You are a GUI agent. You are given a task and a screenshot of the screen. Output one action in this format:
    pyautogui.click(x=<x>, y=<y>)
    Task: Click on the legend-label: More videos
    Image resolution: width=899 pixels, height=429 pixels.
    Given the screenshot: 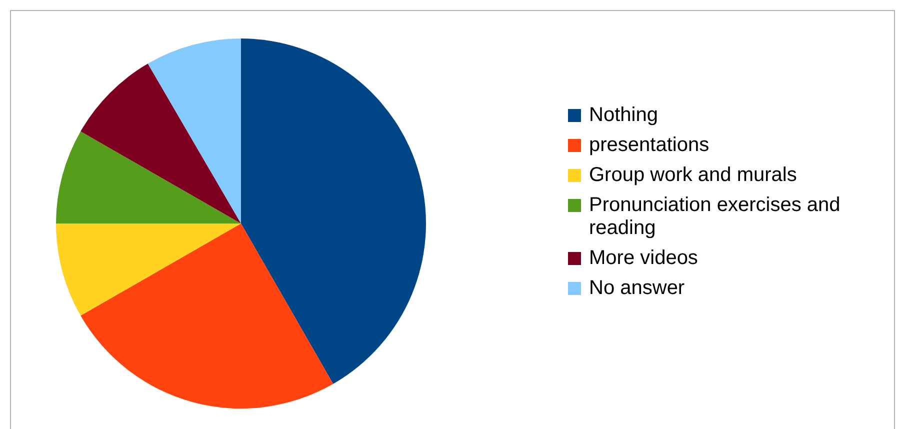 What is the action you would take?
    pyautogui.click(x=644, y=258)
    